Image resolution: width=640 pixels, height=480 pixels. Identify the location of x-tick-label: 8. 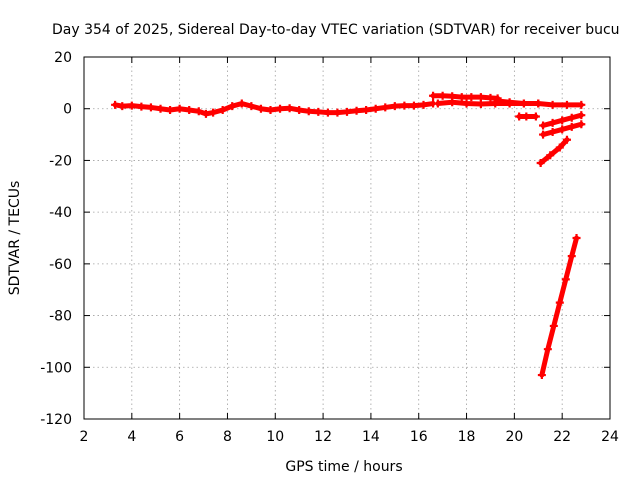
(227, 437).